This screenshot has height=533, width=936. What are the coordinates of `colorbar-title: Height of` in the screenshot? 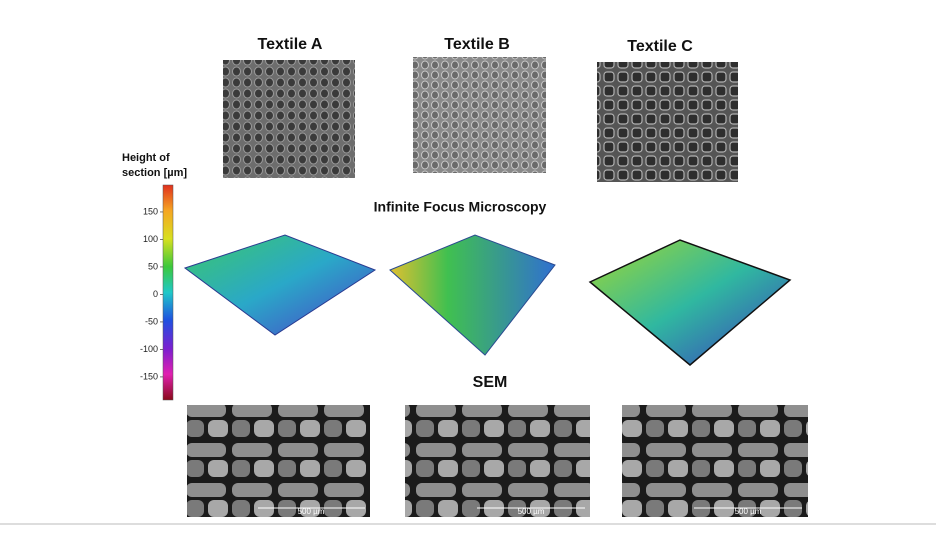 It's located at (146, 158).